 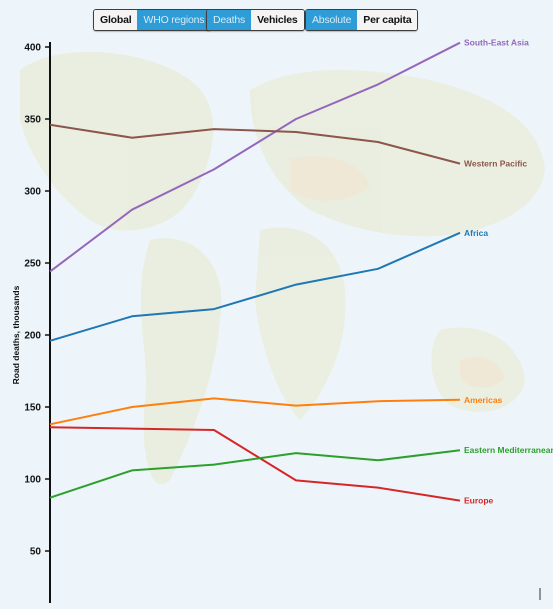 What do you see at coordinates (508, 450) in the screenshot?
I see `series-label-eastern-mediterranean: Eastern Mediterranean` at bounding box center [508, 450].